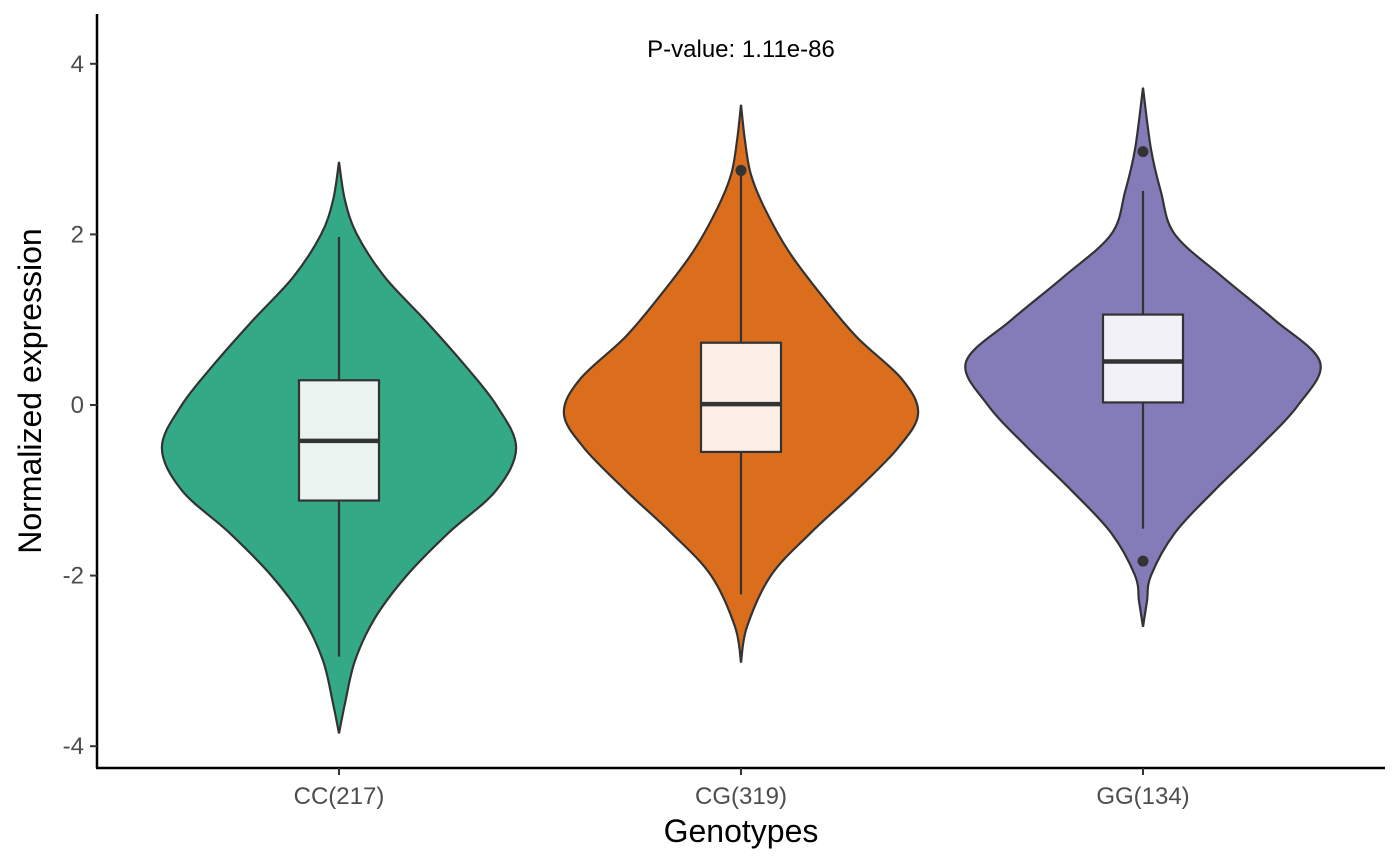  Describe the element at coordinates (73, 746) in the screenshot. I see `y-tick-label: -4` at that location.